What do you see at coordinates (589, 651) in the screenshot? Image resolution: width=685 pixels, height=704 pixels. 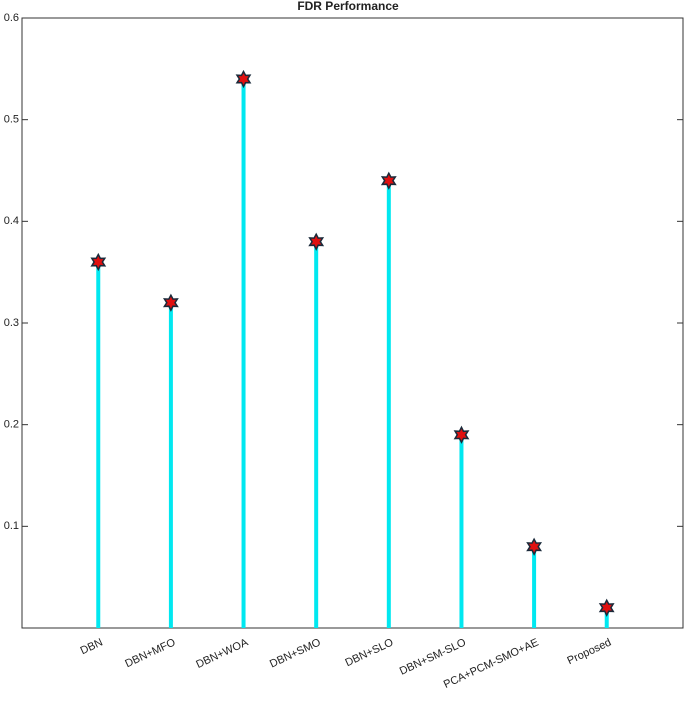 I see `x-tick-label: Proposed` at bounding box center [589, 651].